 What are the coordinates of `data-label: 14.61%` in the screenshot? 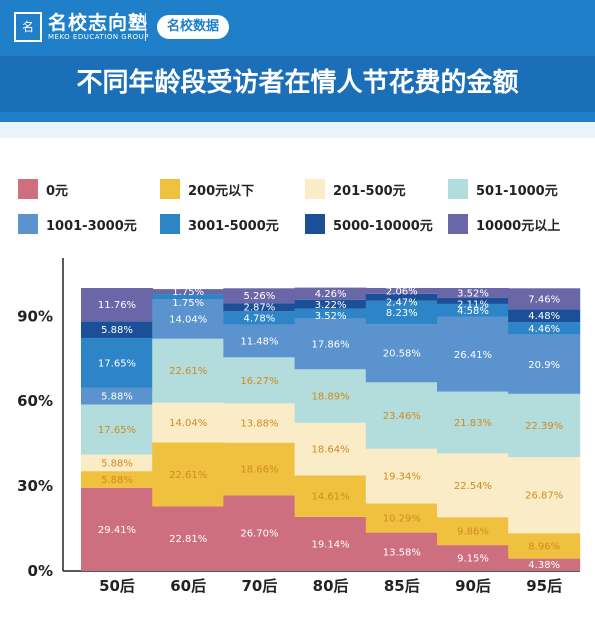 It's located at (331, 497).